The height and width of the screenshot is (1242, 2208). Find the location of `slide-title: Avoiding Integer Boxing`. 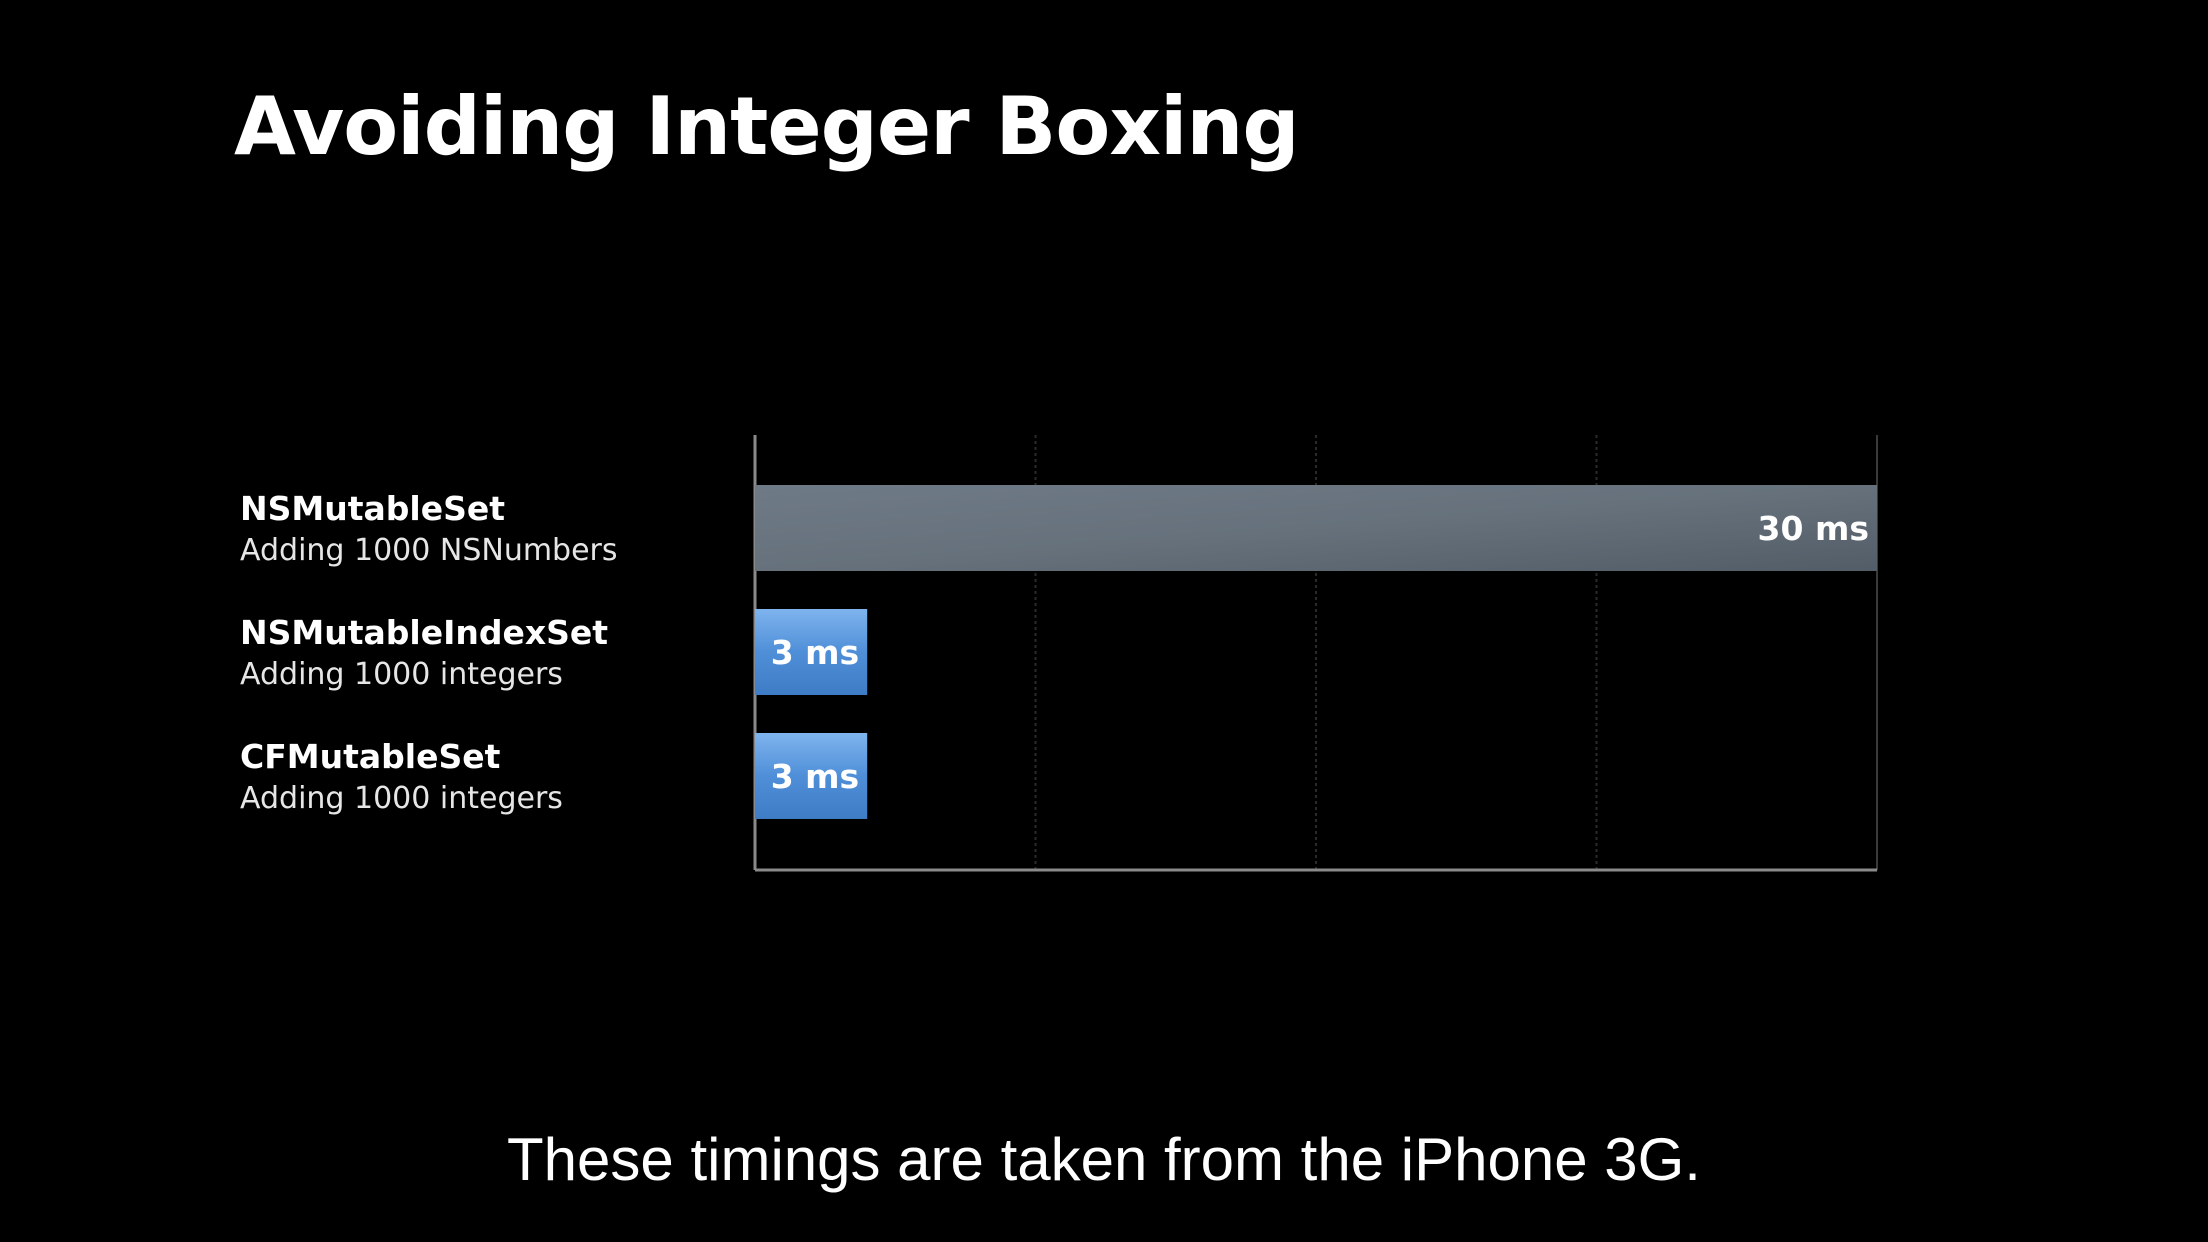

slide-title: Avoiding Integer Boxing is located at coordinates (767, 126).